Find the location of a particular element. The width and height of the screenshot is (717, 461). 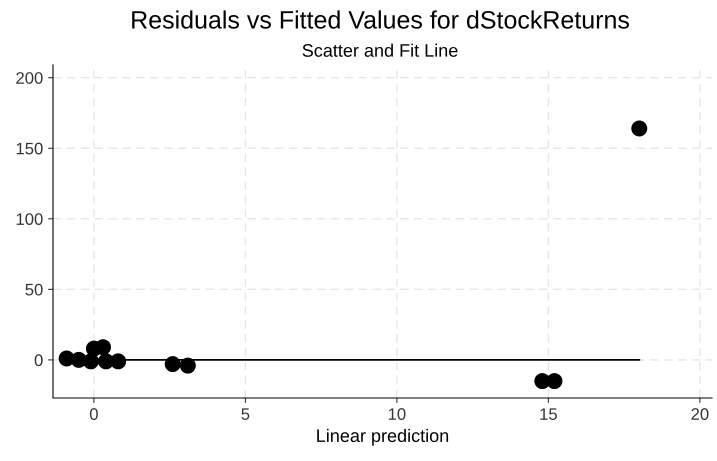

y-tick-label: 0 is located at coordinates (38, 360).